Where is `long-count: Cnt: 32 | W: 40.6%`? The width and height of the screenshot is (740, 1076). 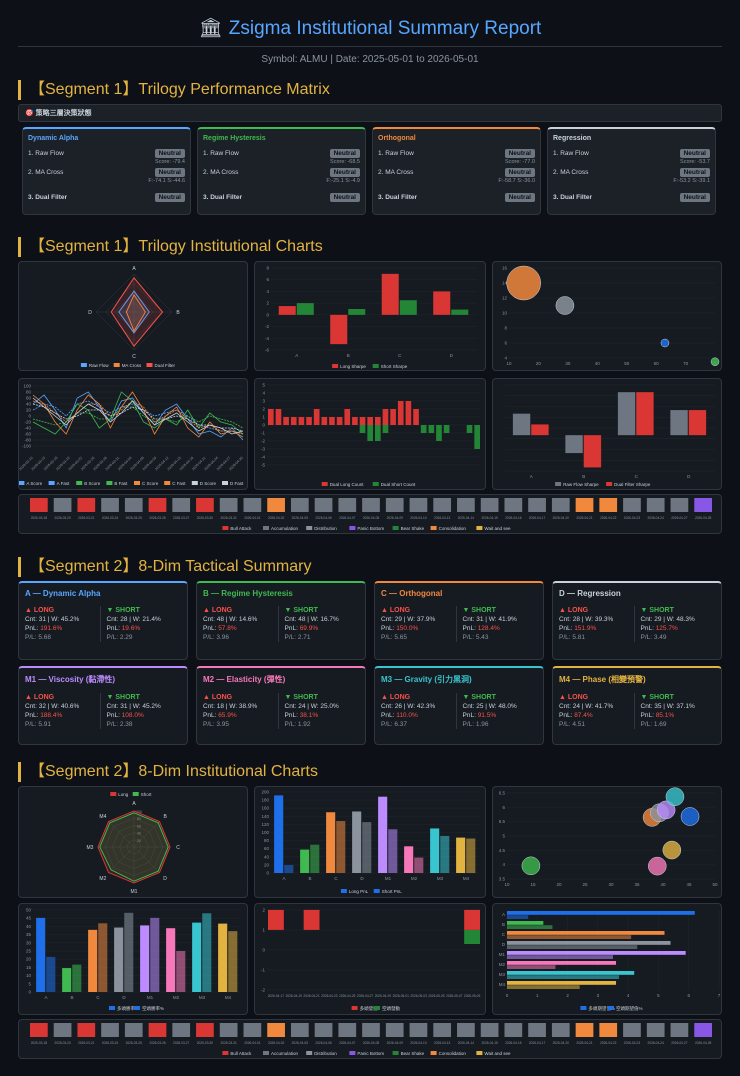 long-count: Cnt: 32 | W: 40.6% is located at coordinates (52, 706).